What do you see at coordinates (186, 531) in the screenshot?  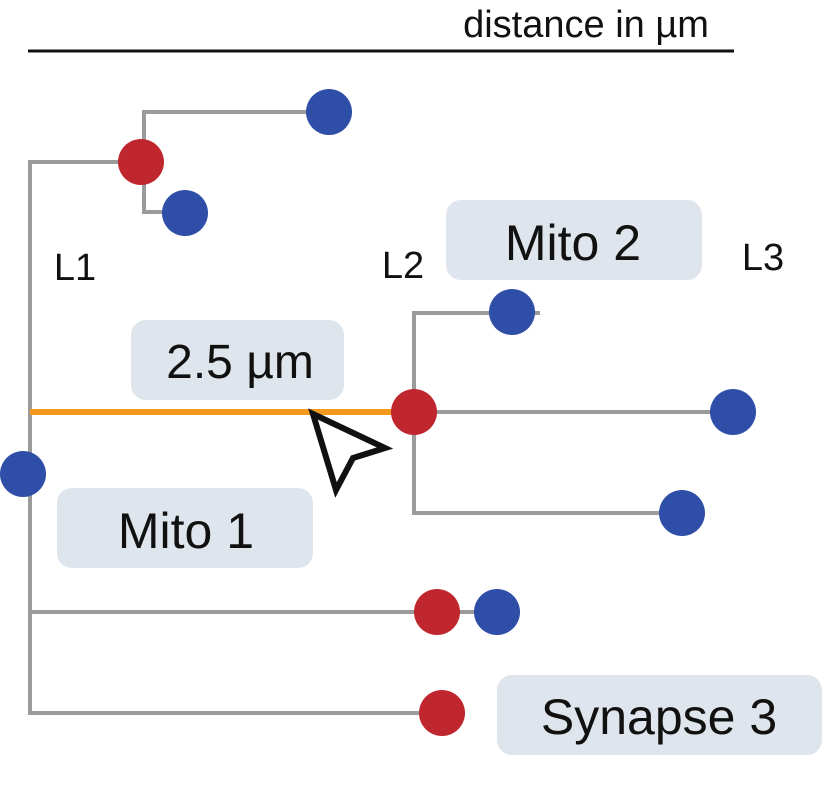 I see `mito-1-label: Mito 1` at bounding box center [186, 531].